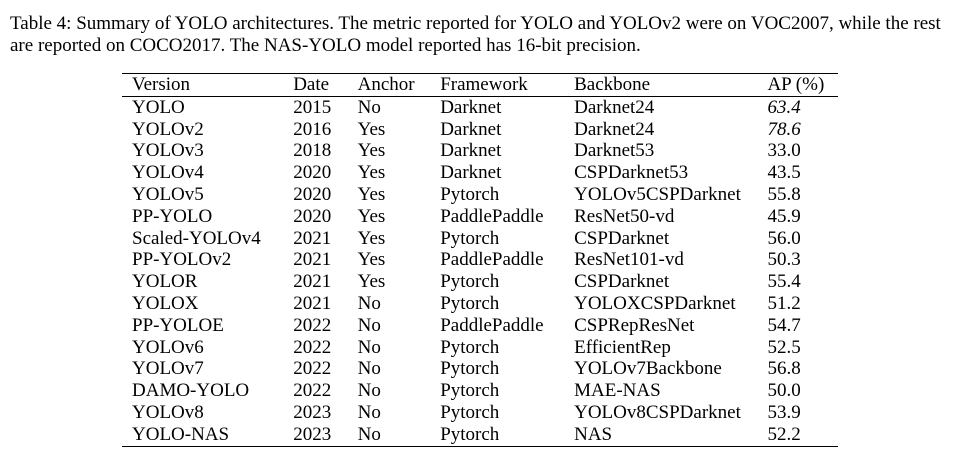  I want to click on header-framework: Framework, so click(484, 84).